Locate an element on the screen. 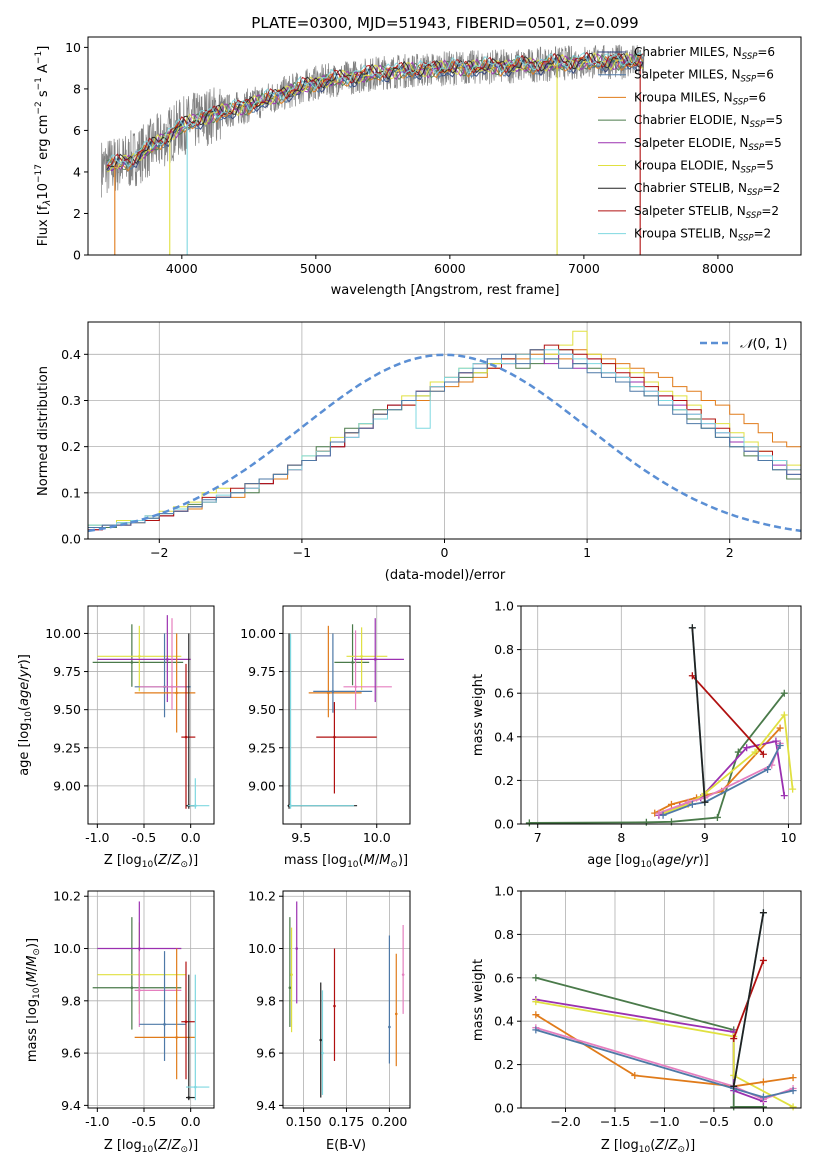  mw-z-ylabel: mass weight is located at coordinates (478, 1000).